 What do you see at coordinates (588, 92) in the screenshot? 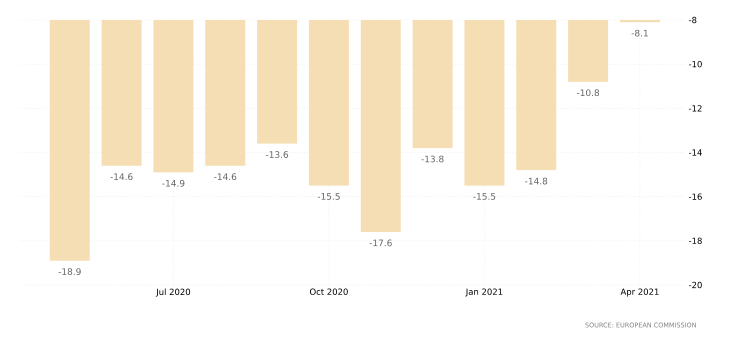
I see `data-label: -10.8` at bounding box center [588, 92].